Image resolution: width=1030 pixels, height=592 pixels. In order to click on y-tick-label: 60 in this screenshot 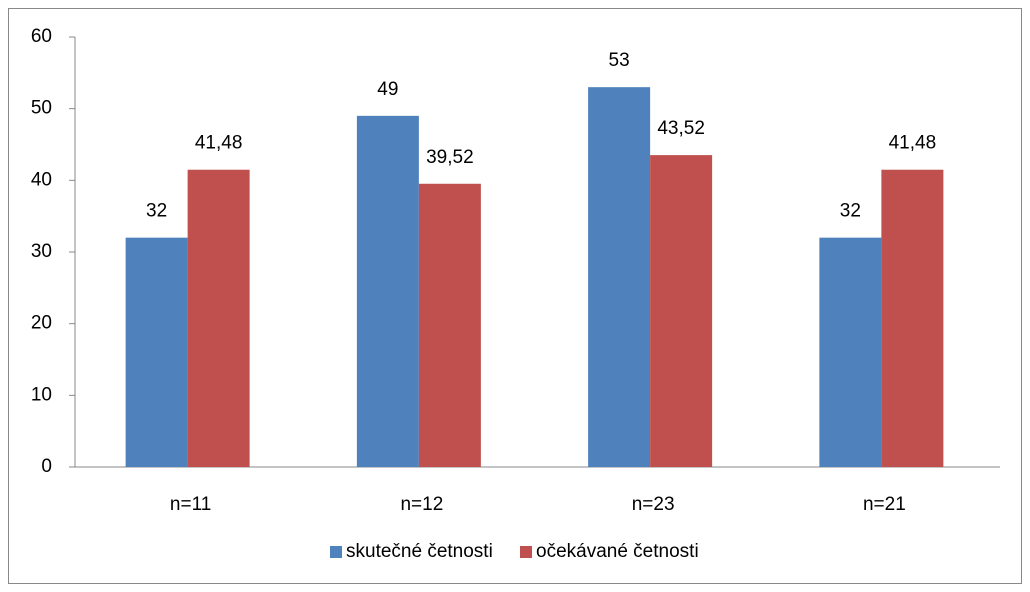, I will do `click(41, 36)`.